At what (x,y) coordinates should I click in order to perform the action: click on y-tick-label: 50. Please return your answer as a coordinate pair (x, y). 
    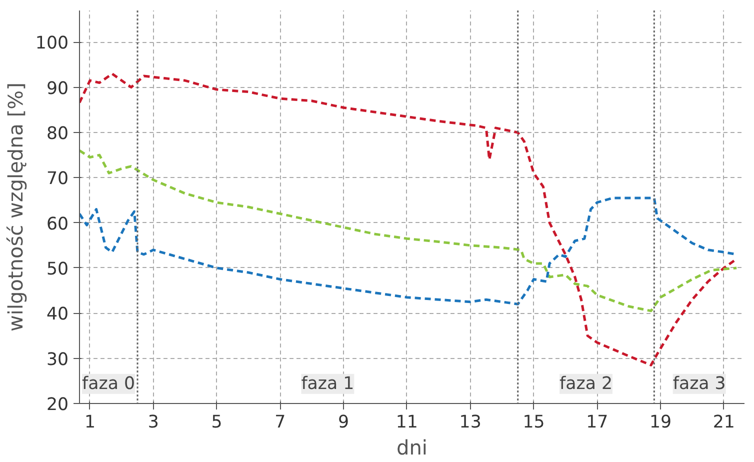
    Looking at the image, I should click on (57, 269).